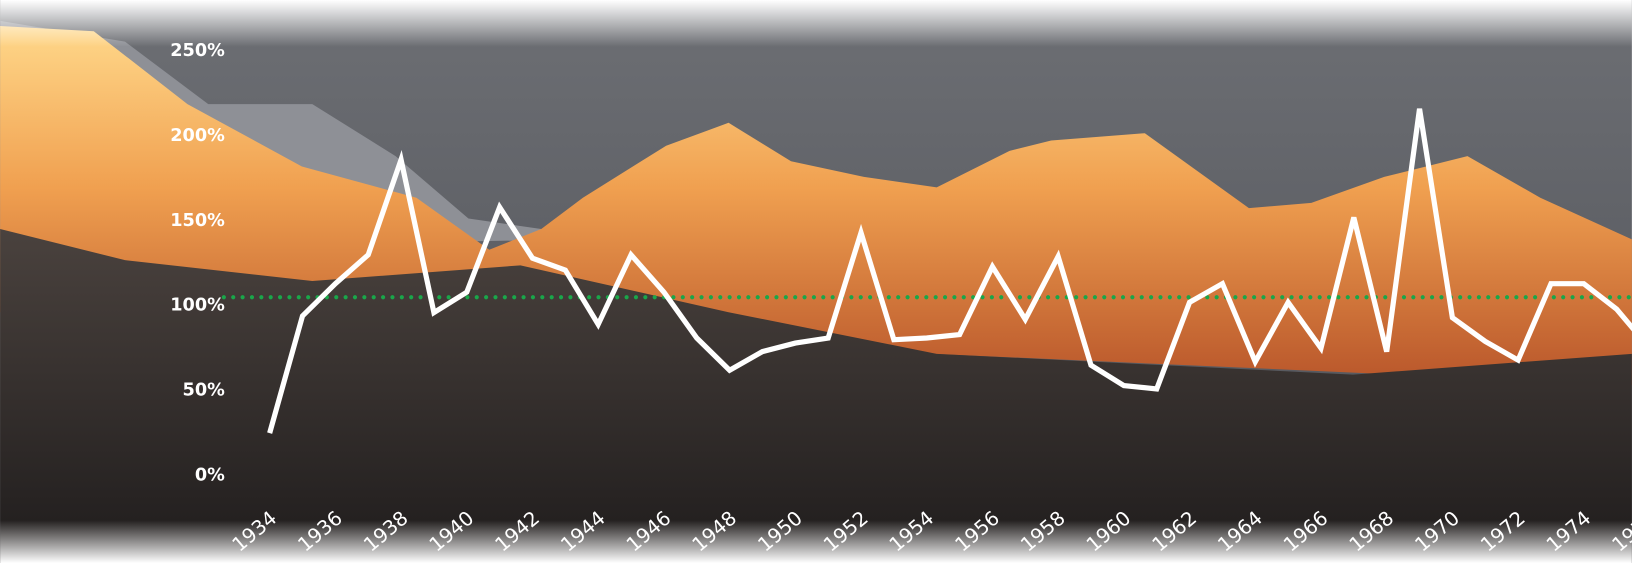  Describe the element at coordinates (197, 136) in the screenshot. I see `y-tick-label: 200%` at that location.